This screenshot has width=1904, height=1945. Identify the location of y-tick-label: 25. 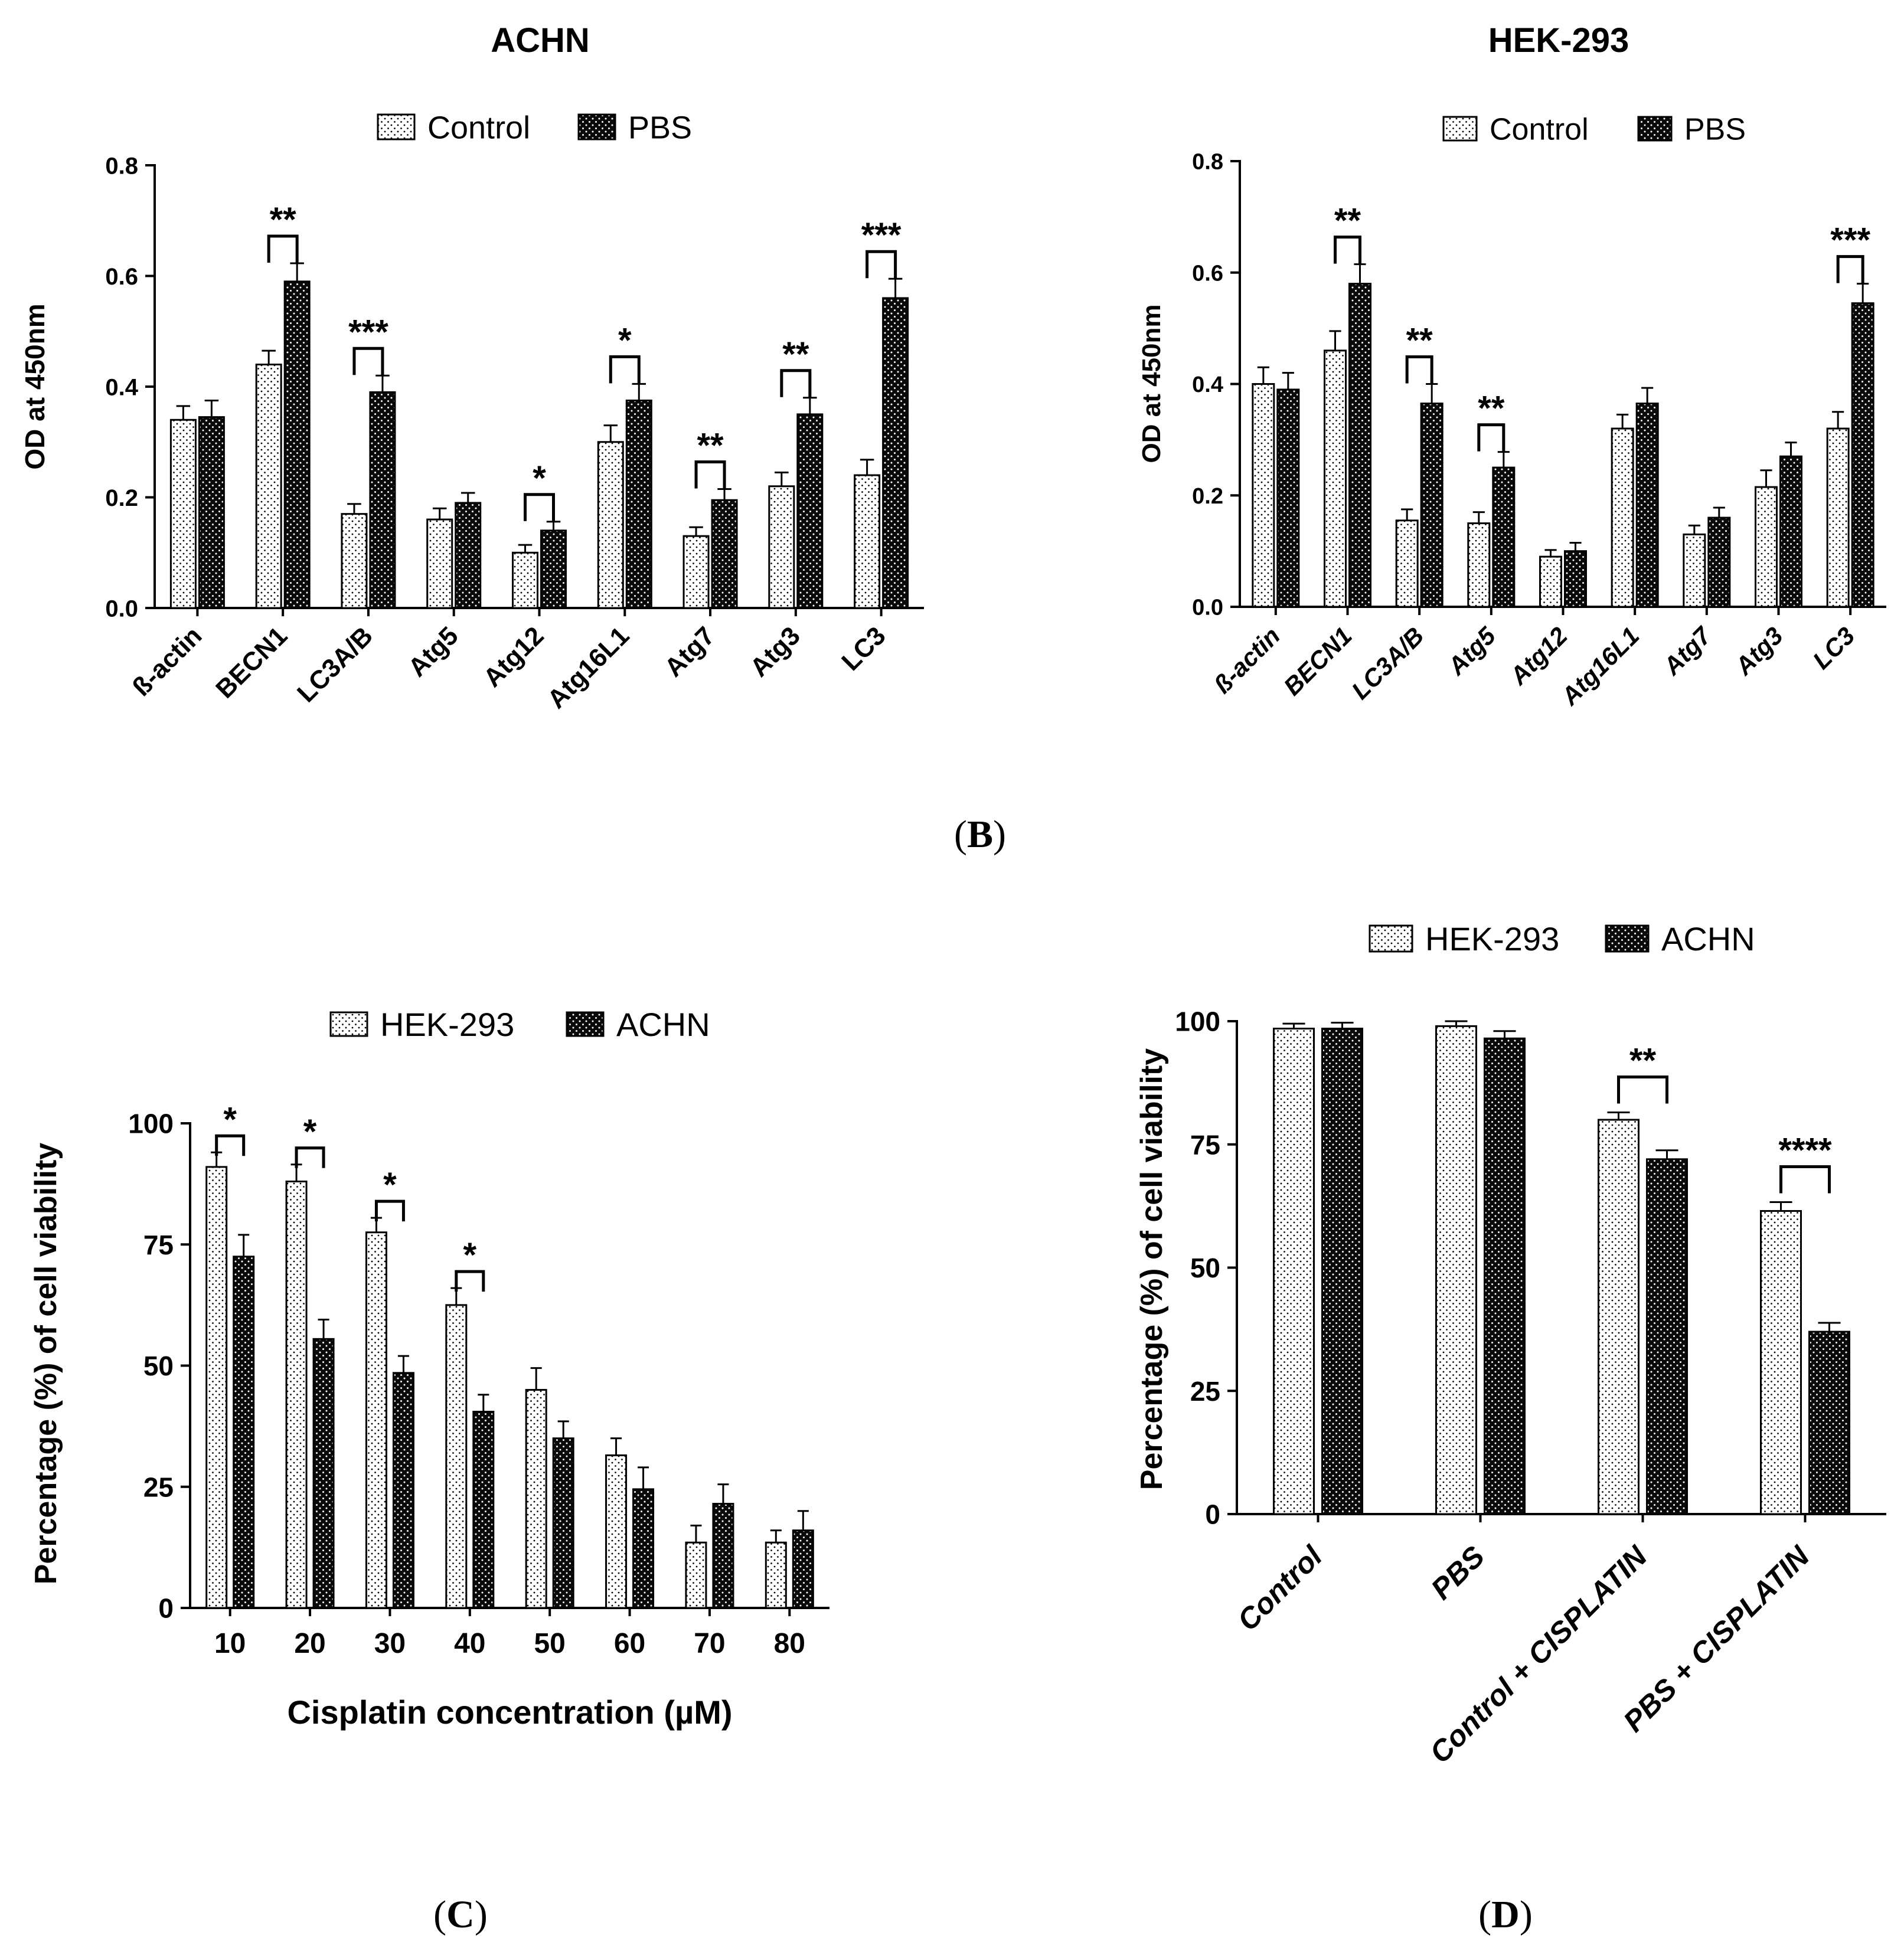
(158, 1487).